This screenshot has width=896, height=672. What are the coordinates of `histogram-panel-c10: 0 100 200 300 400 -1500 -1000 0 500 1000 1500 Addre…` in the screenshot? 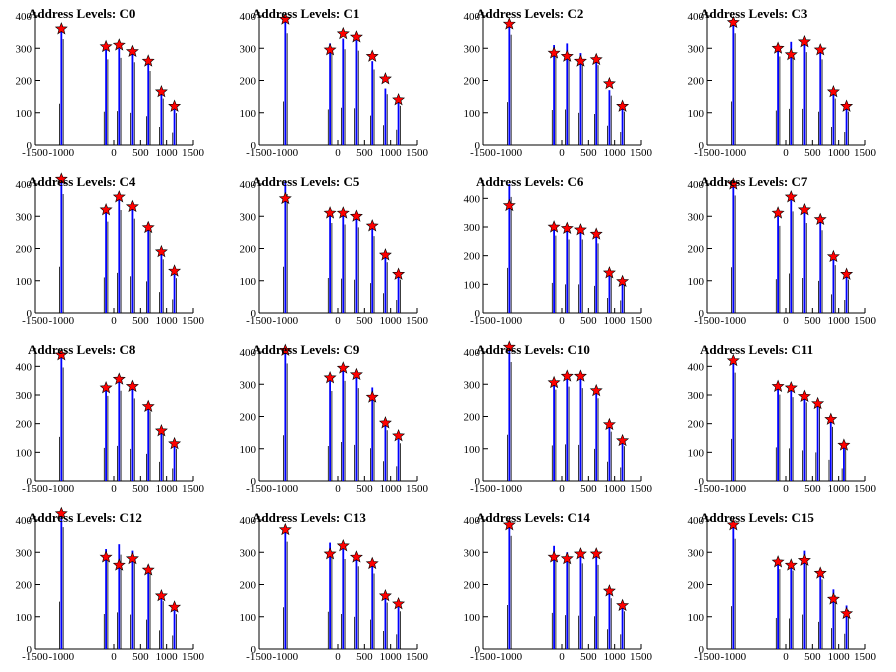 It's located at (560, 420).